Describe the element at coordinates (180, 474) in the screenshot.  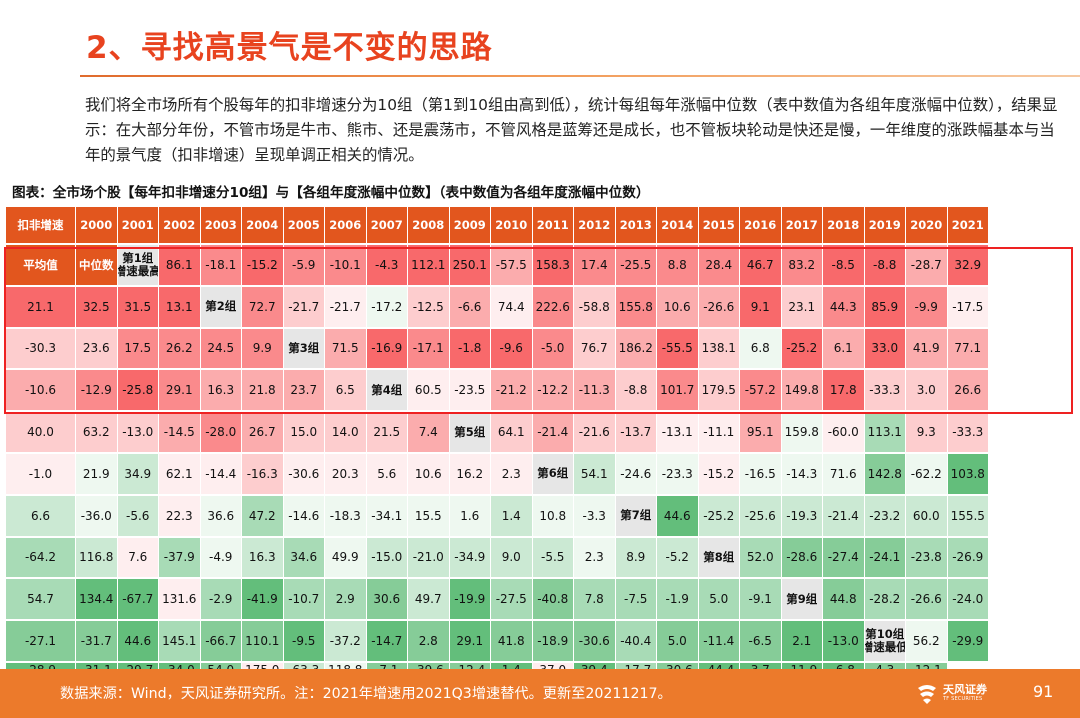
I see `table-cell: 62.1` at that location.